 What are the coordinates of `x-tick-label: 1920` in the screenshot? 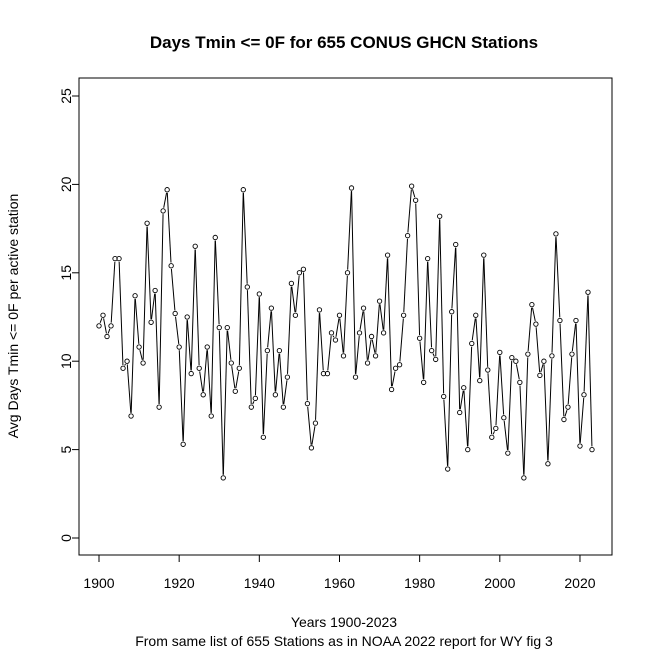 It's located at (179, 583).